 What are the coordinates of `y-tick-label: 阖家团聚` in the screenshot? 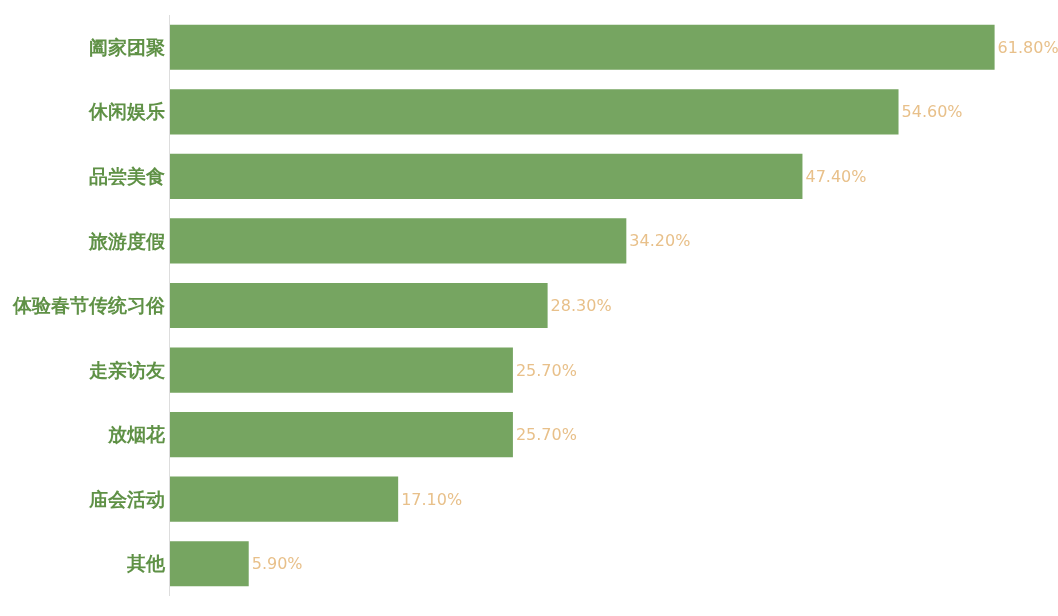 It's located at (127, 46).